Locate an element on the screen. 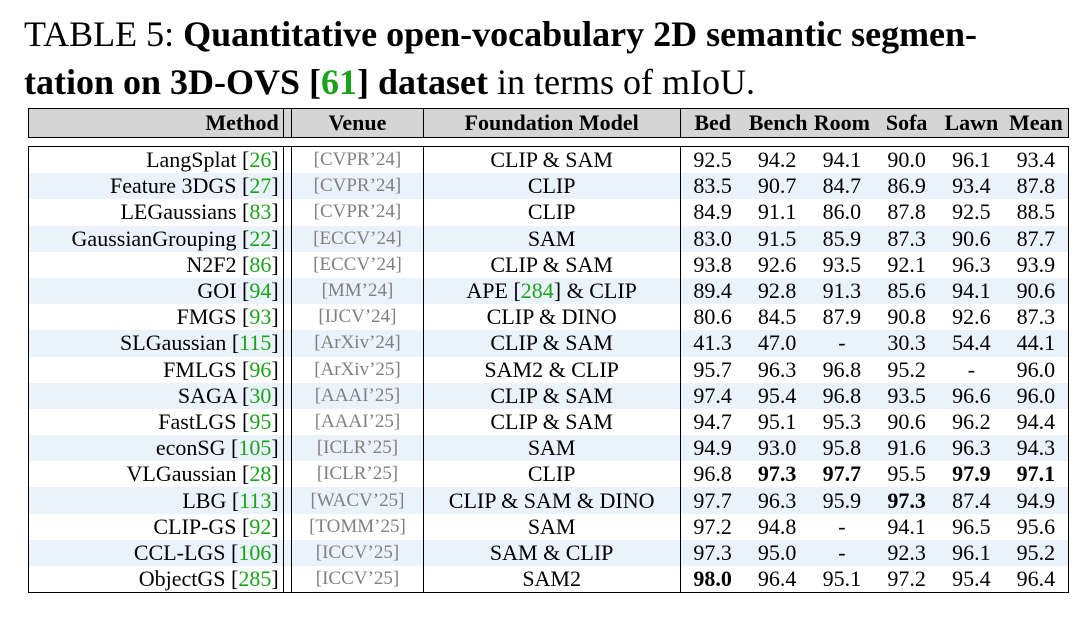 This screenshot has width=1080, height=617. foundation-model-cell: CLIP & DINO is located at coordinates (551, 317).